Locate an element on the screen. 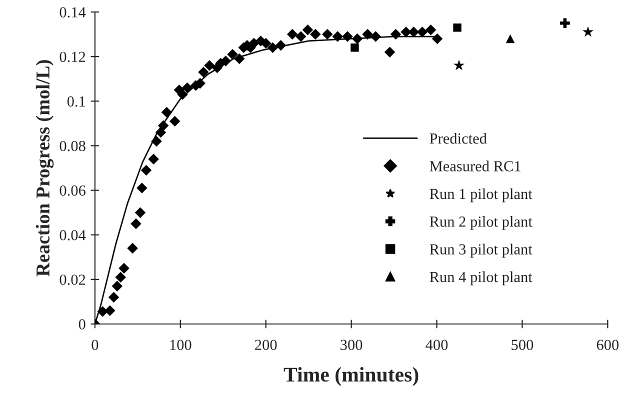 Image resolution: width=633 pixels, height=400 pixels. legend-label: Predicted is located at coordinates (458, 138).